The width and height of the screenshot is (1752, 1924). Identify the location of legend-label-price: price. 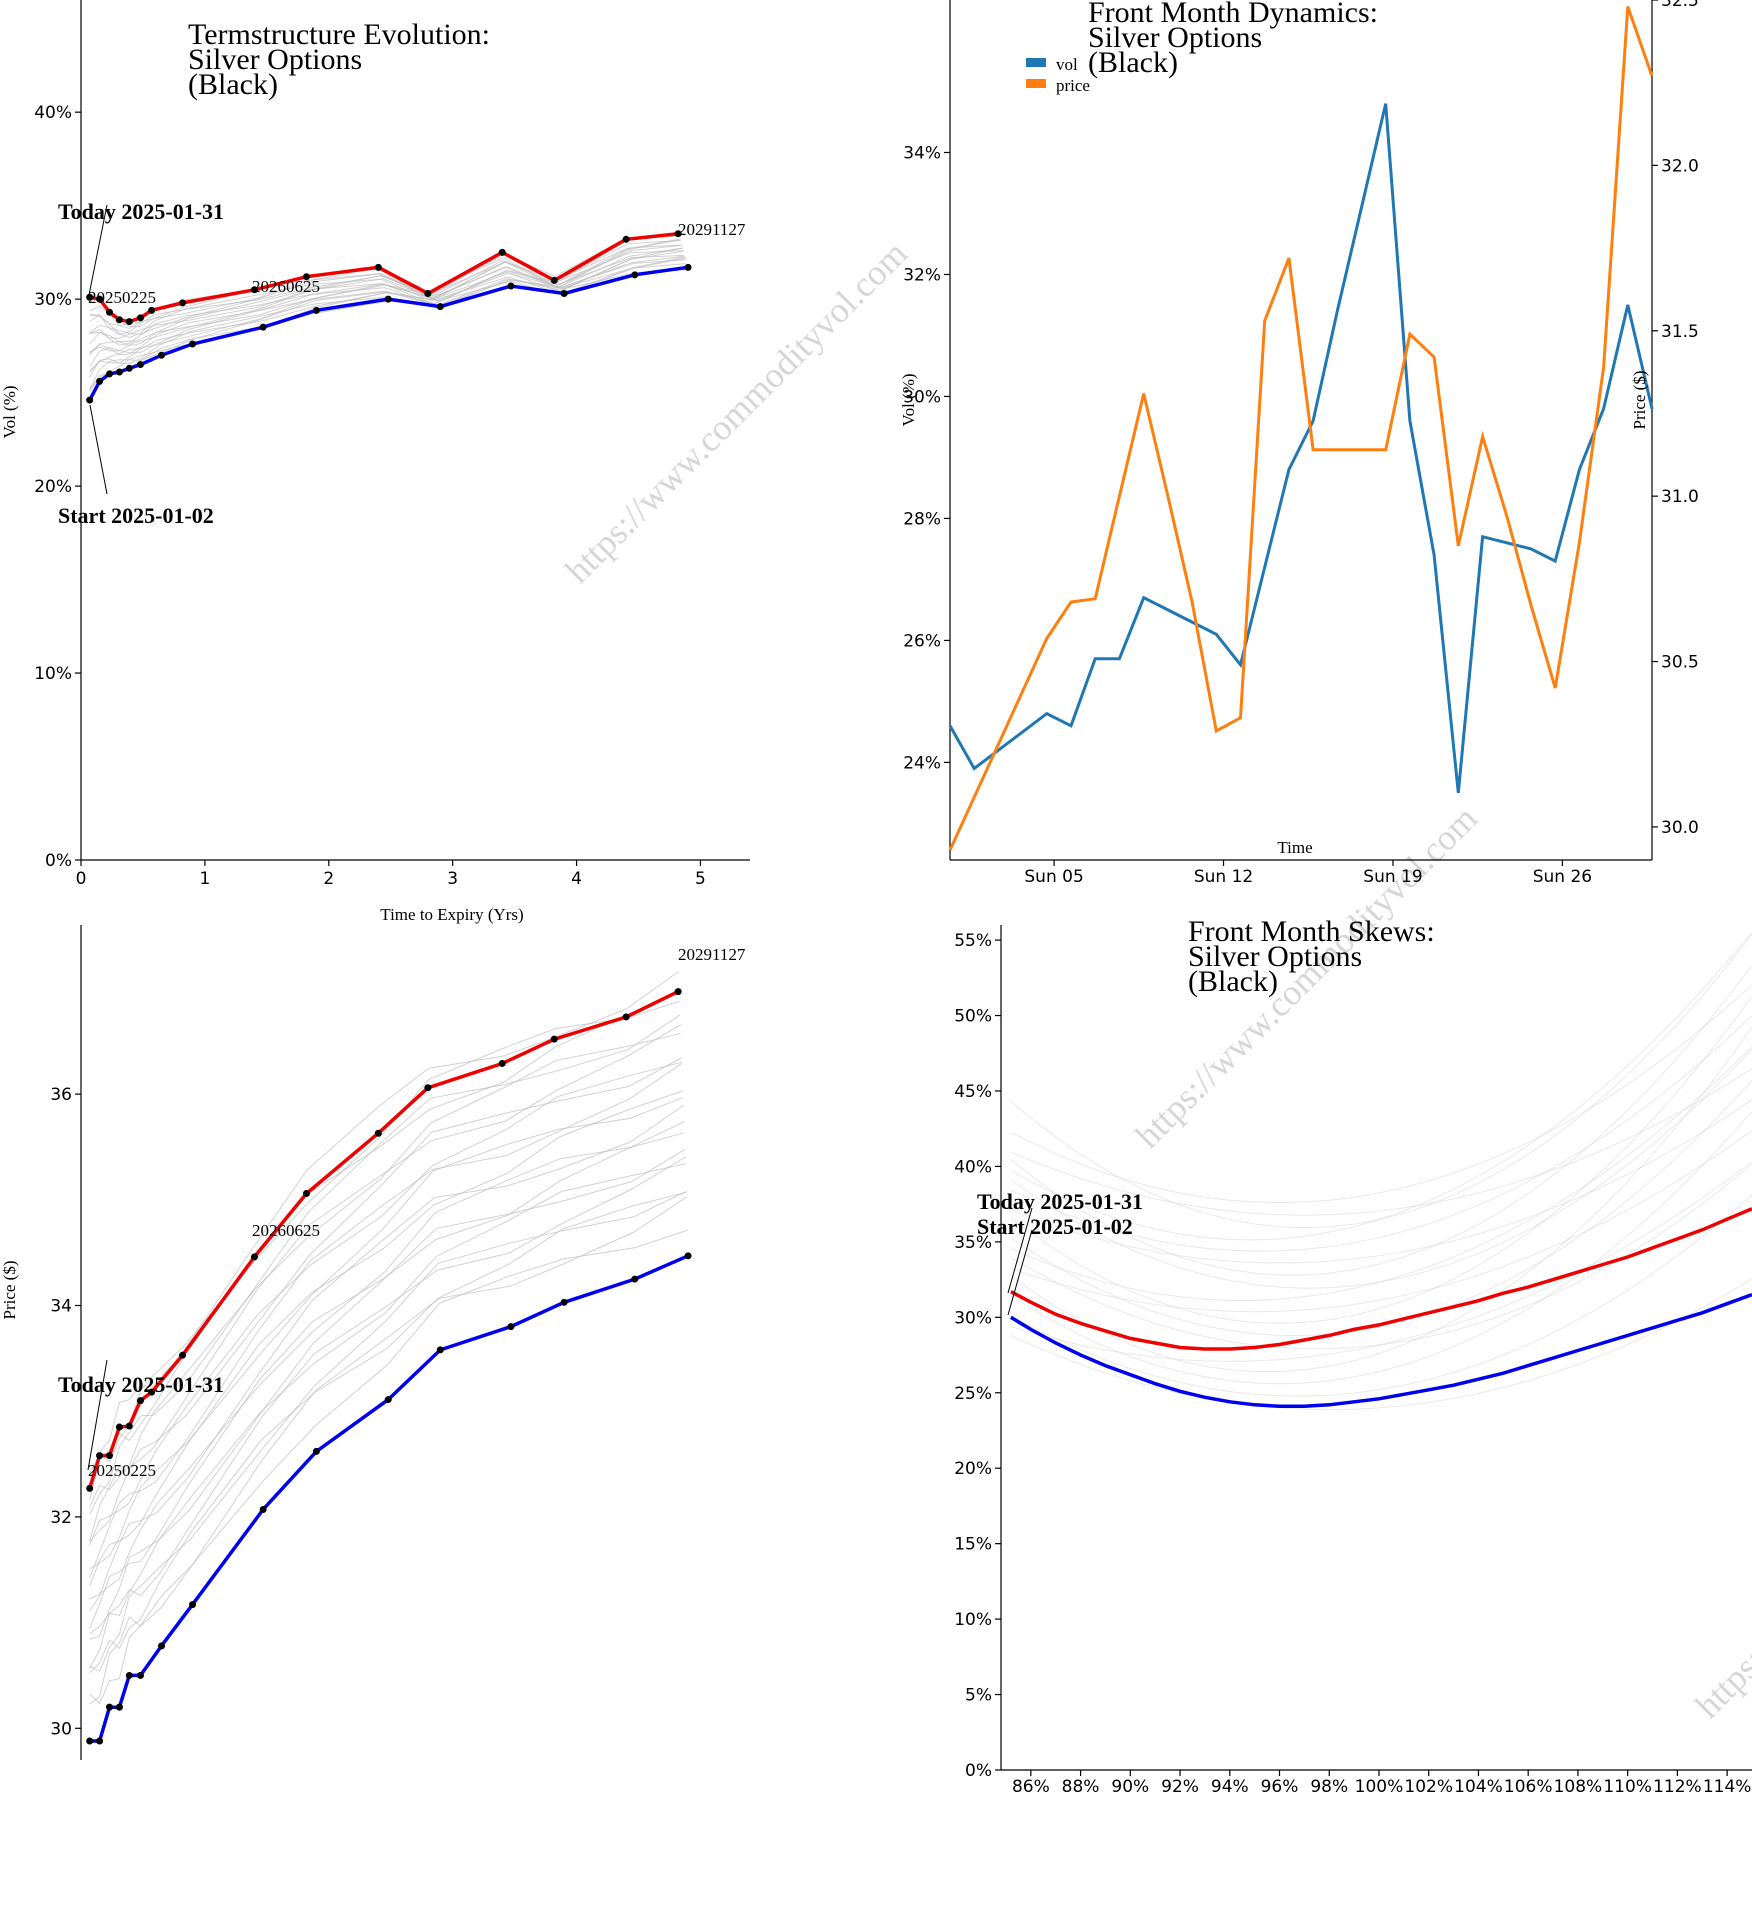
(1073, 85).